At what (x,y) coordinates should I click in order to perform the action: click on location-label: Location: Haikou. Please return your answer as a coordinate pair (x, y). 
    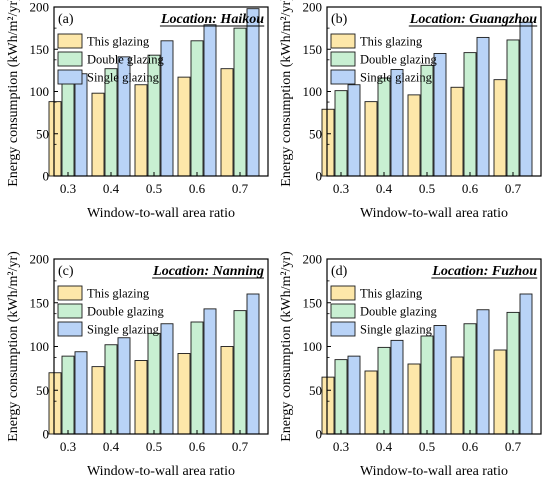
    Looking at the image, I should click on (212, 19).